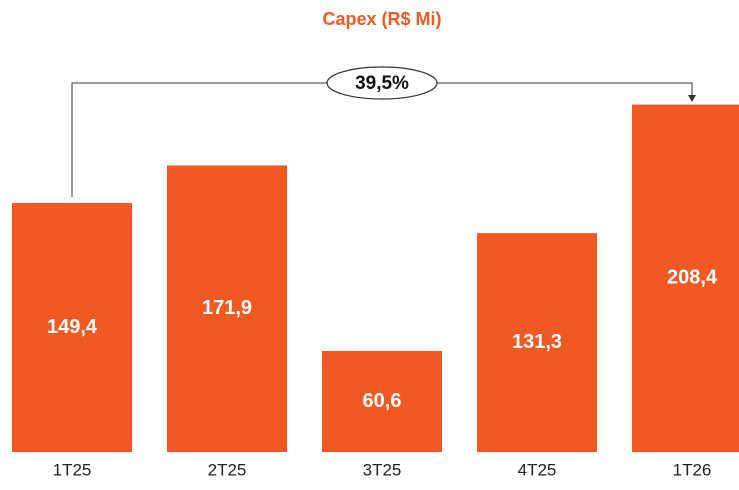  I want to click on annotation-text: 39,5%, so click(382, 83).